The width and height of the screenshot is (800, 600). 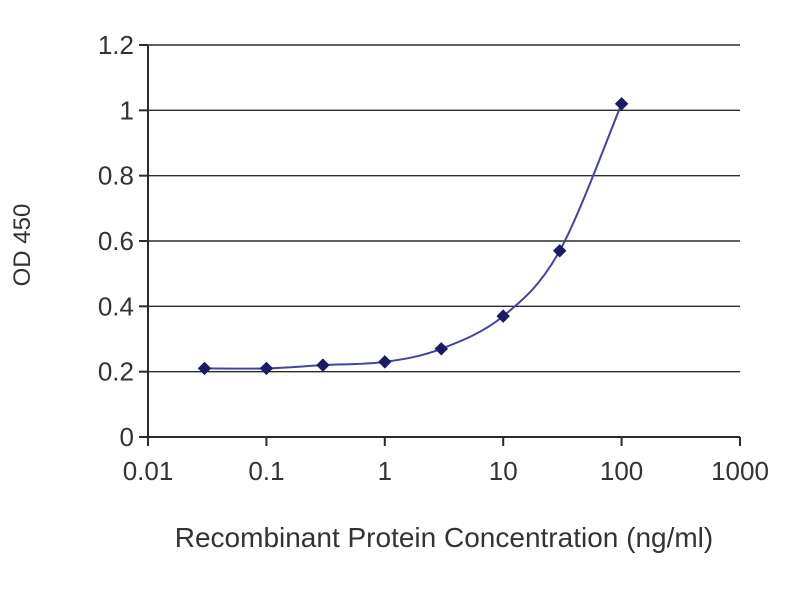 What do you see at coordinates (127, 437) in the screenshot?
I see `y-tick-label: 0` at bounding box center [127, 437].